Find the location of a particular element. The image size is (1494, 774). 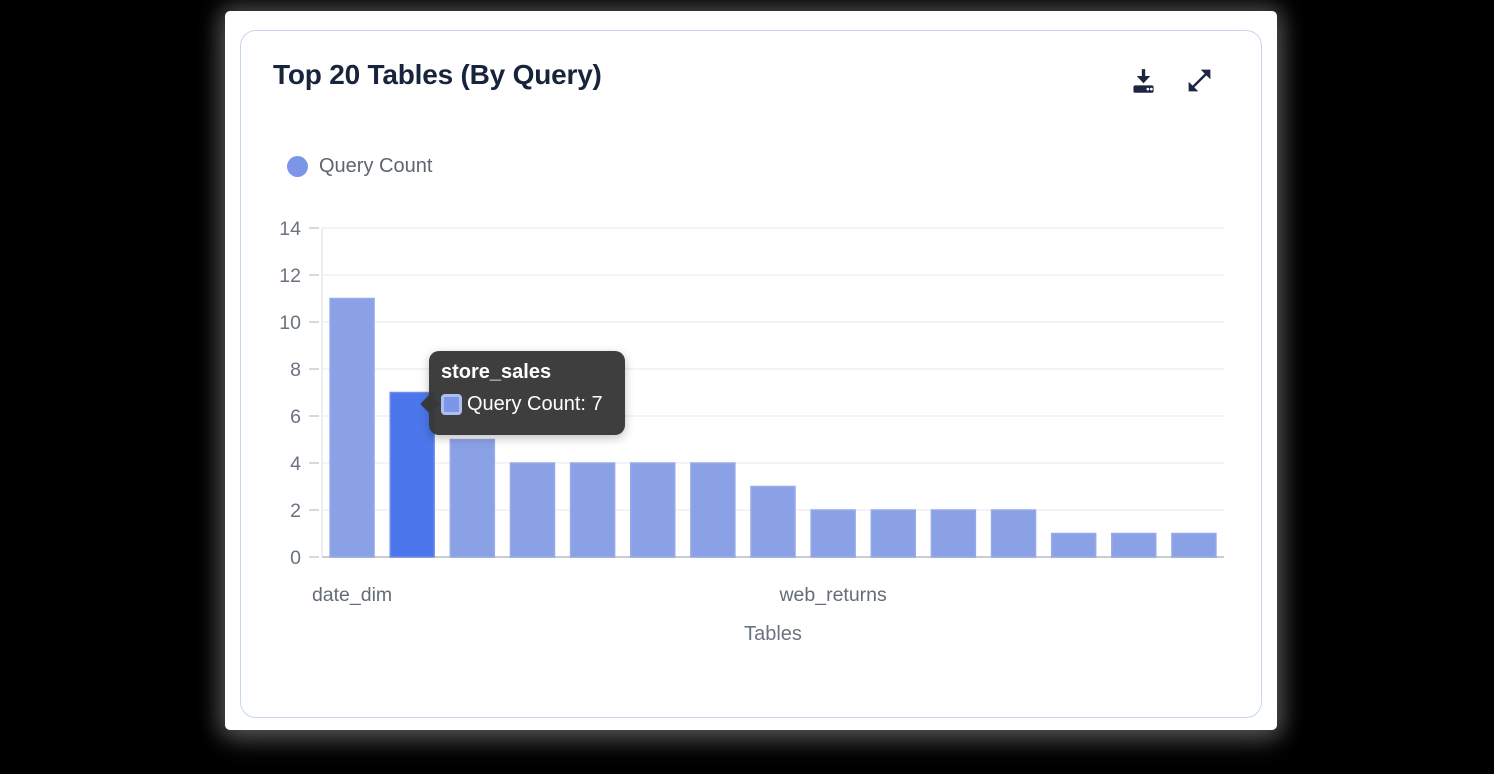

x-axis-label-date_dim: date_dim is located at coordinates (352, 595).